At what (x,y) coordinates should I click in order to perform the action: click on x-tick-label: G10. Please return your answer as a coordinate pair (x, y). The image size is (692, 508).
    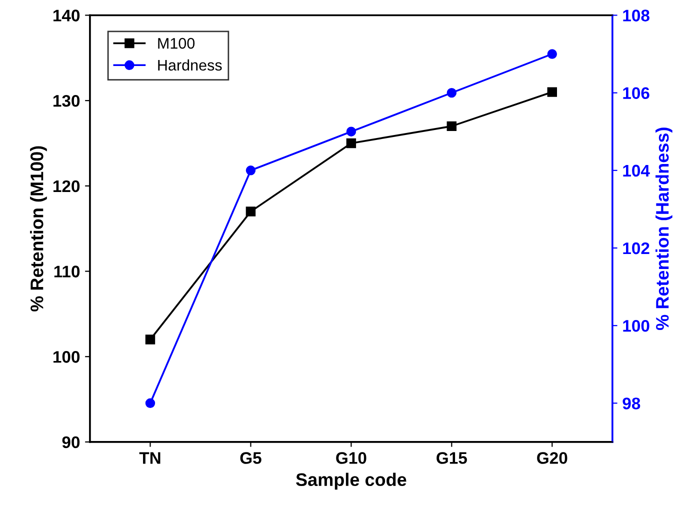
    Looking at the image, I should click on (351, 458).